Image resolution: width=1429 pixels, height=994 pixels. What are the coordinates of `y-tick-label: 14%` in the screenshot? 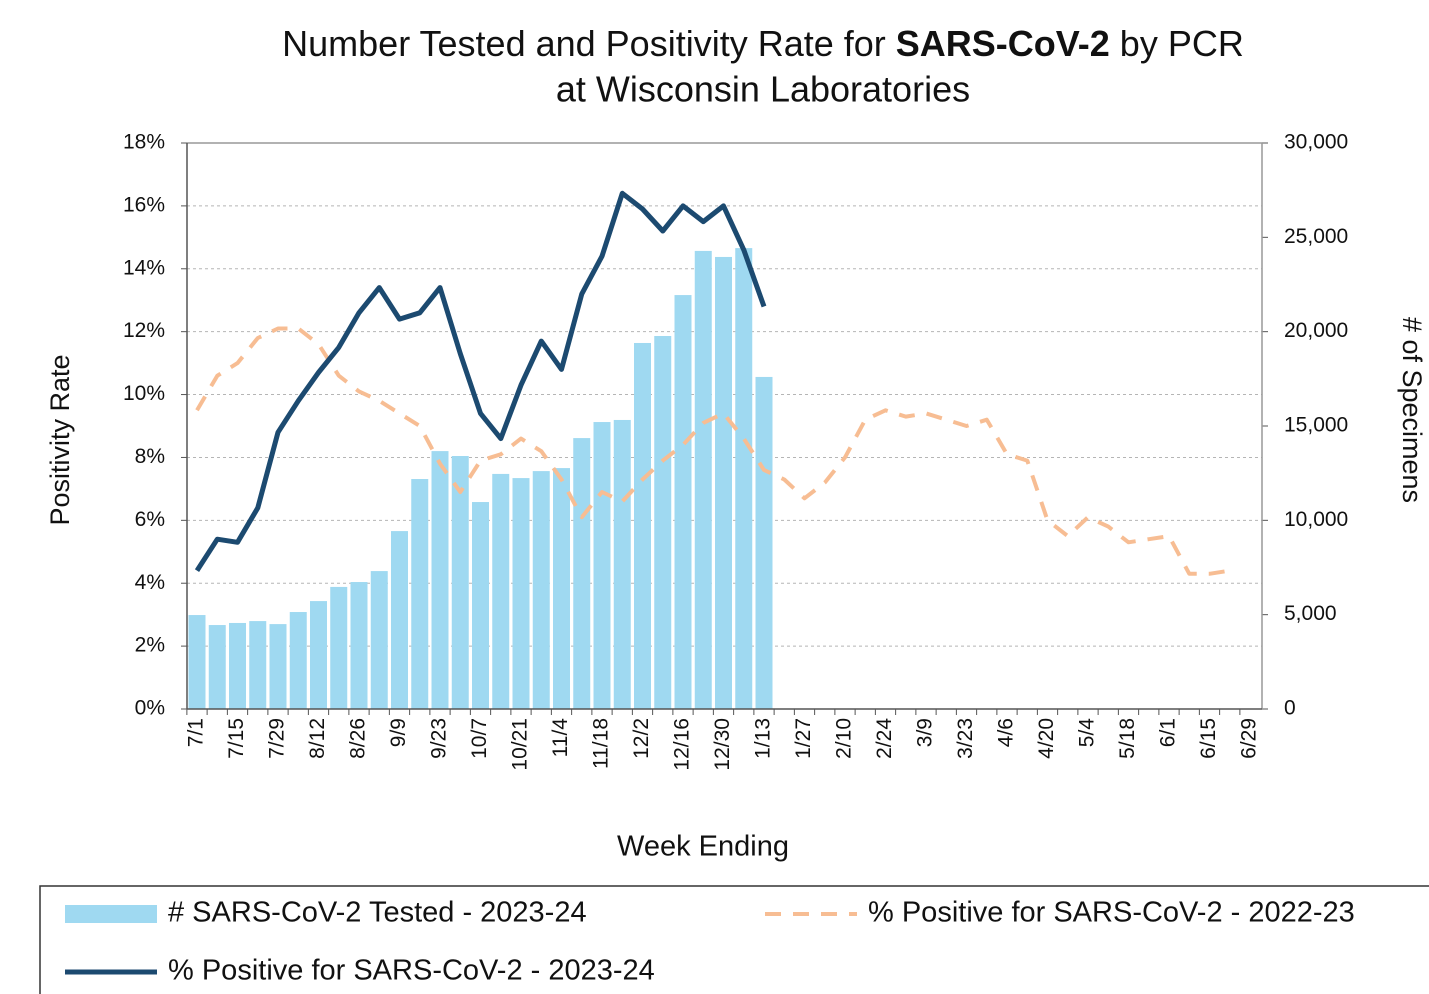 It's located at (144, 267).